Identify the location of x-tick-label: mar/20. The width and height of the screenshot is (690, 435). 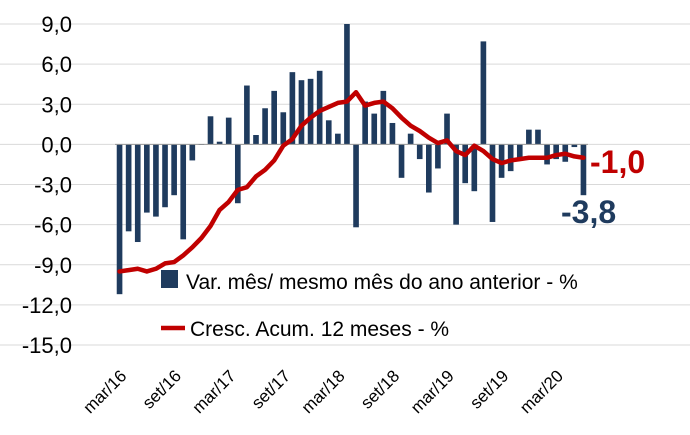
(541, 391).